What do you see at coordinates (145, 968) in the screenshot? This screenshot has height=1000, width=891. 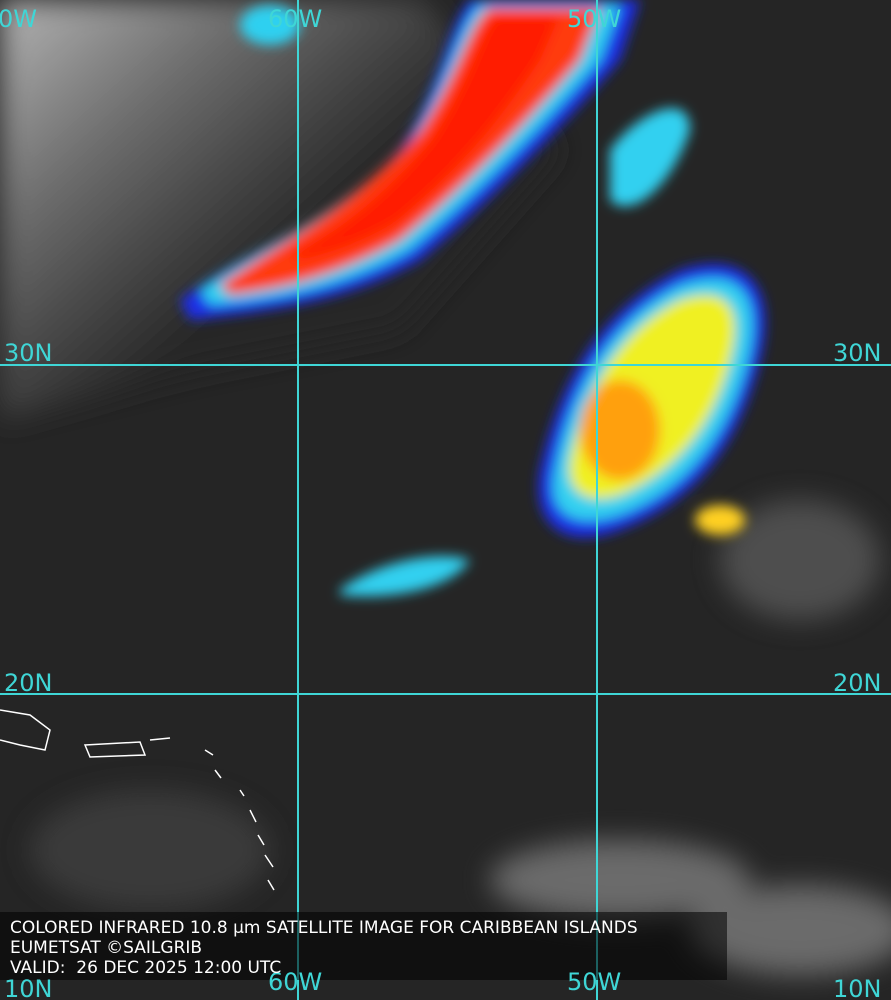 I see `caption-line: VALID: 26 DEC 2025 12:00 UTC` at bounding box center [145, 968].